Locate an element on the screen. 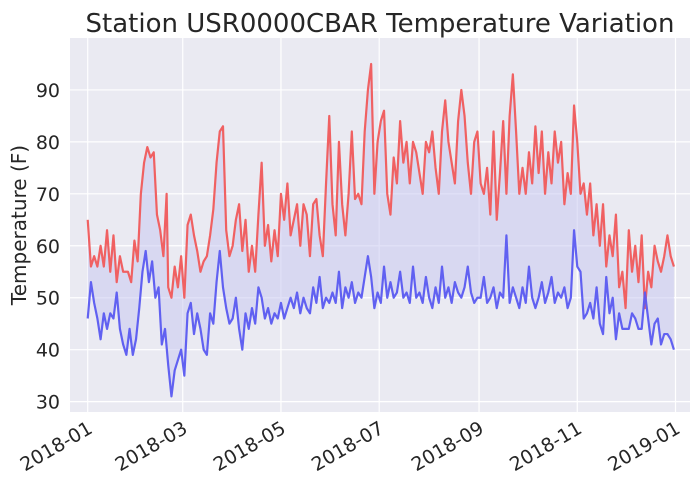 This screenshot has height=494, width=700. x-tick-label: 2018-09 is located at coordinates (448, 446).